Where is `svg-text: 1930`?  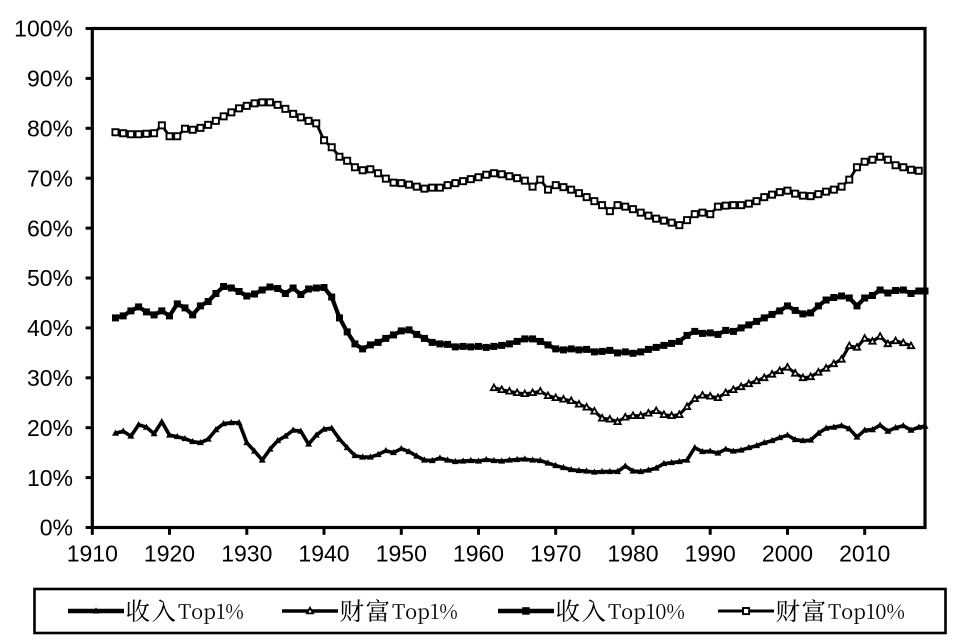
svg-text: 1930 is located at coordinates (246, 554).